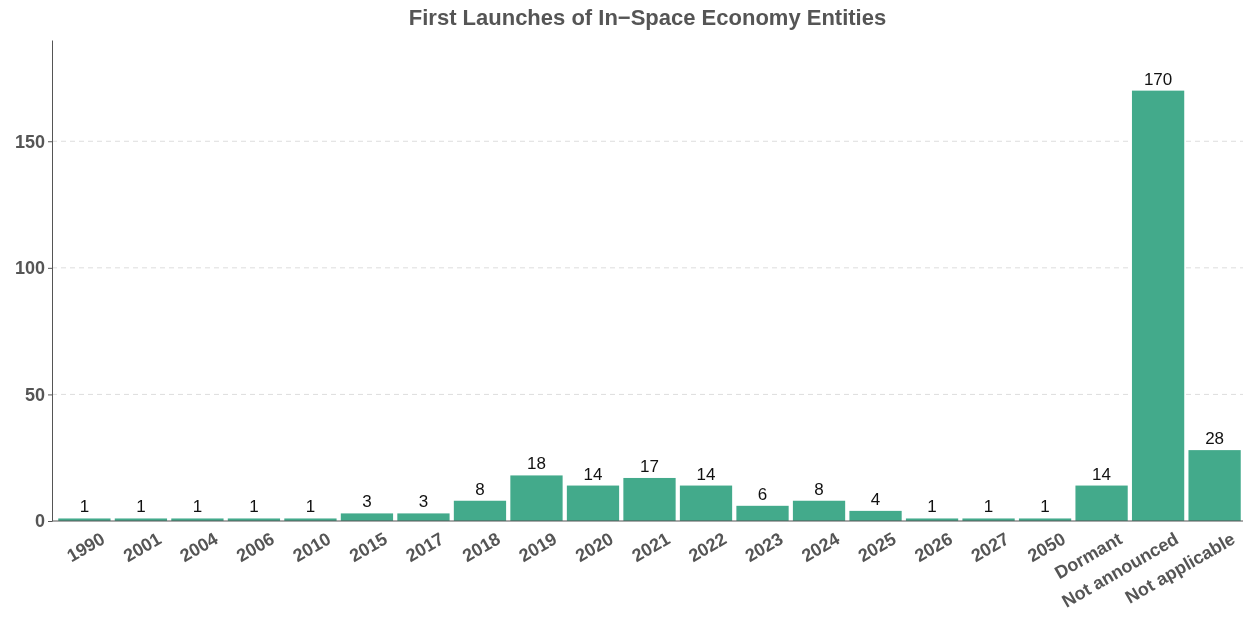  What do you see at coordinates (142, 547) in the screenshot?
I see `x-tick-label: 2001` at bounding box center [142, 547].